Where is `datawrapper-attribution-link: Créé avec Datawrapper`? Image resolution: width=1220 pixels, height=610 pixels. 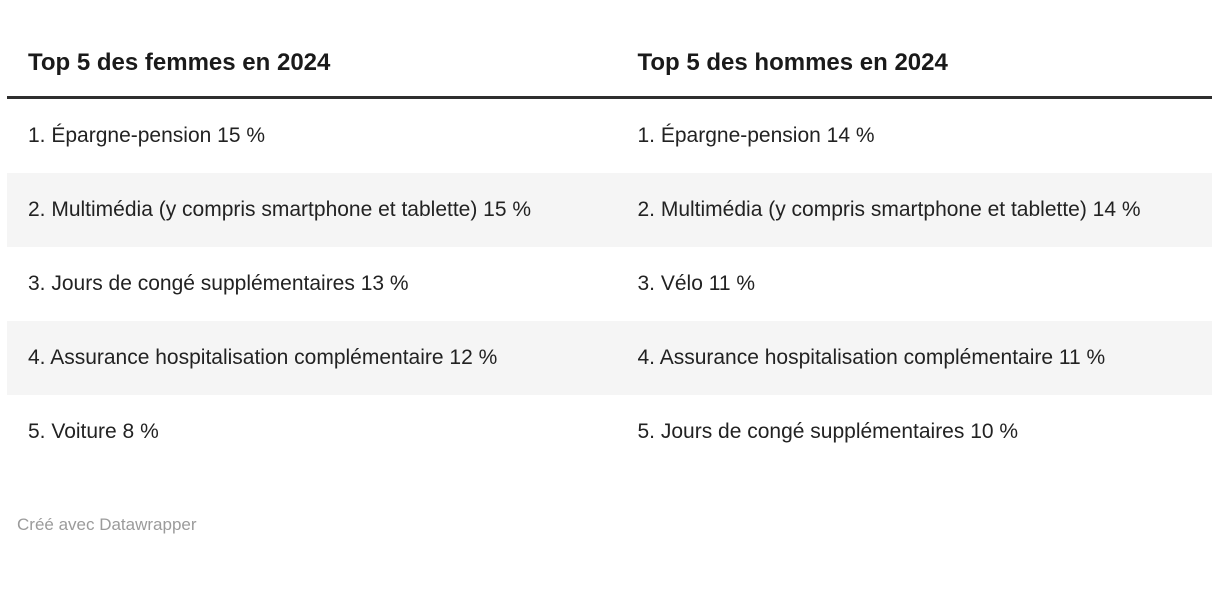
datawrapper-attribution-link: Créé avec Datawrapper is located at coordinates (107, 524).